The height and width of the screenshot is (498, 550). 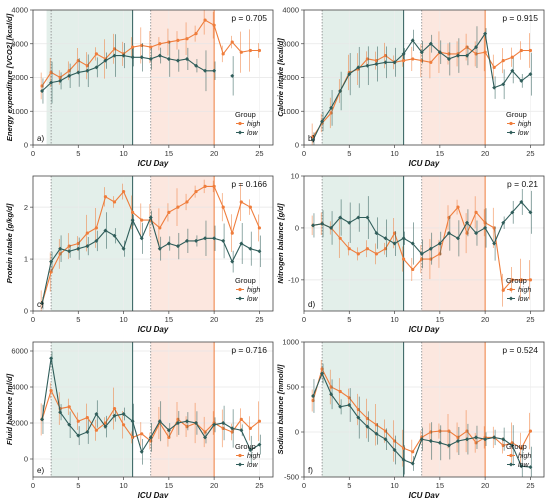 I want to click on x-tick-label: 10, so click(x=394, y=485).